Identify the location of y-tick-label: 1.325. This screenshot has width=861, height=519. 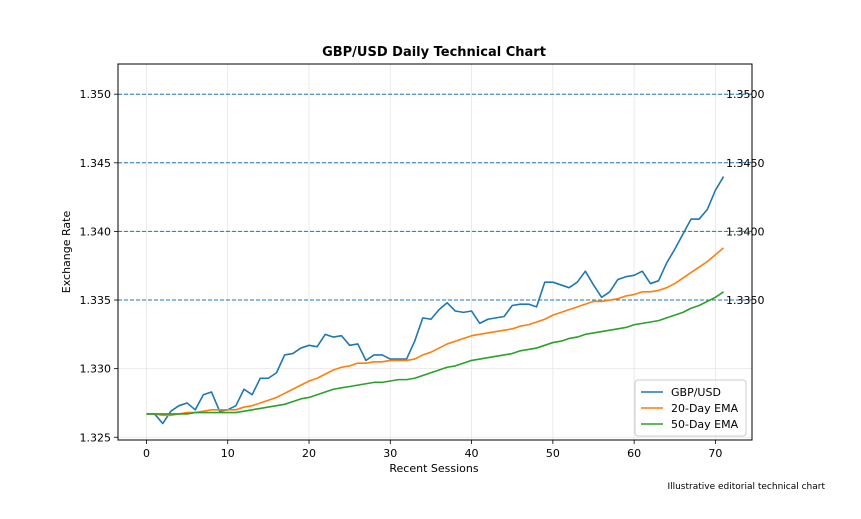
(96, 437).